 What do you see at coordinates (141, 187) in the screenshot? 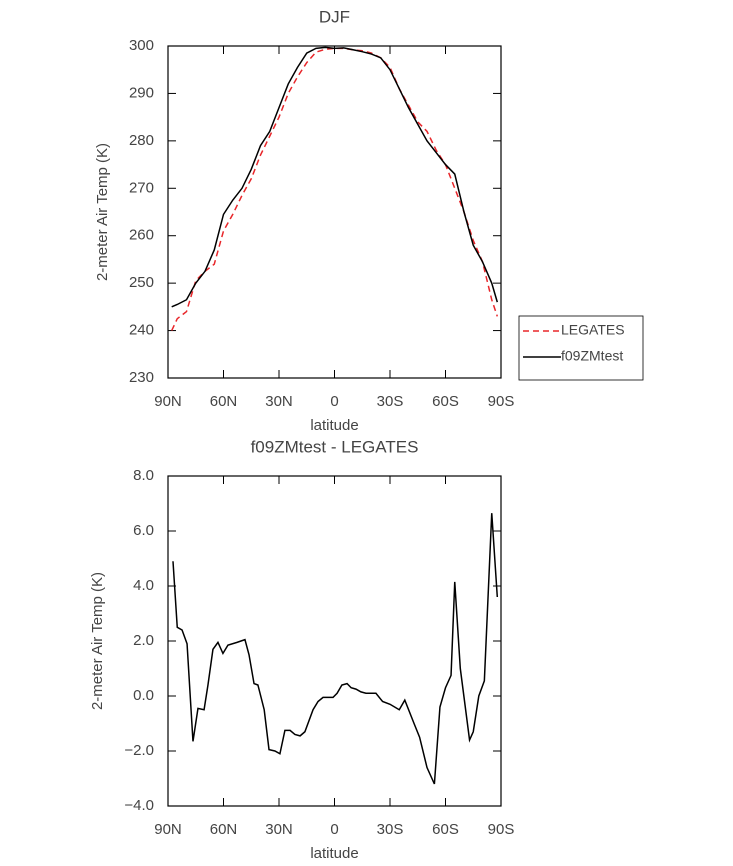
I see `y-tick-label: 270` at bounding box center [141, 187].